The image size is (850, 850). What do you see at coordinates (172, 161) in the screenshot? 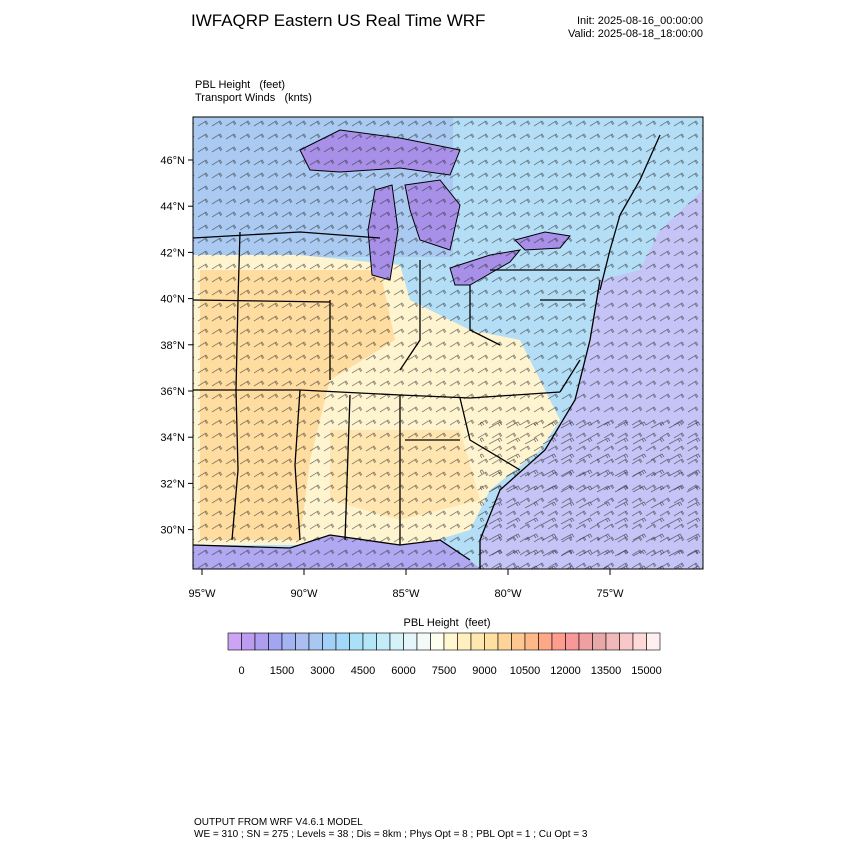
I see `lat-label: 46°N` at bounding box center [172, 161].